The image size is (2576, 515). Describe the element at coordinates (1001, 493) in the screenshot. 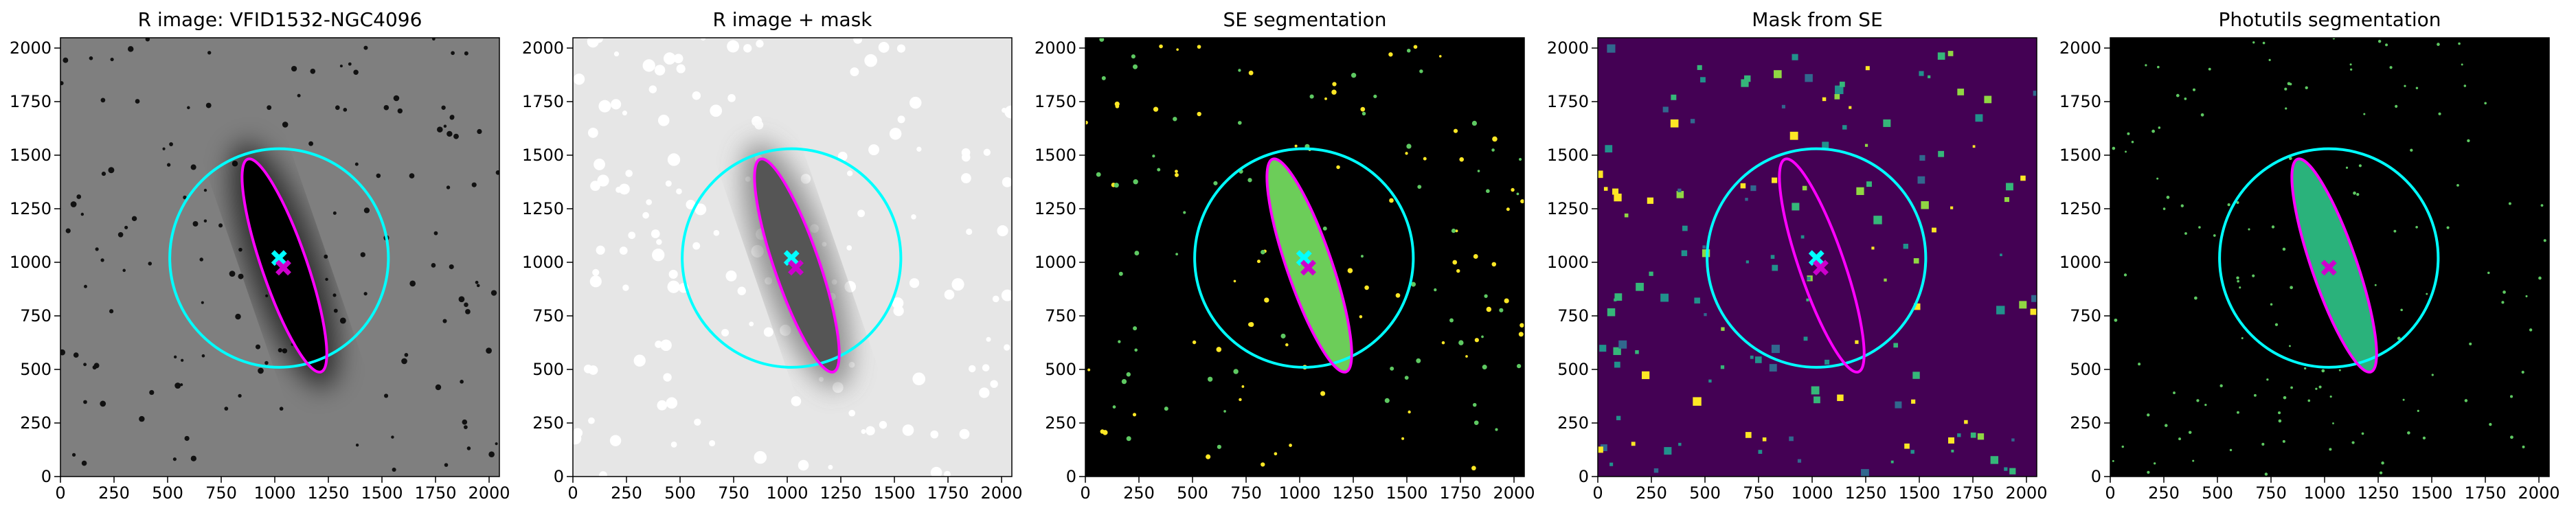

I see `x-tick-label: 2000` at that location.